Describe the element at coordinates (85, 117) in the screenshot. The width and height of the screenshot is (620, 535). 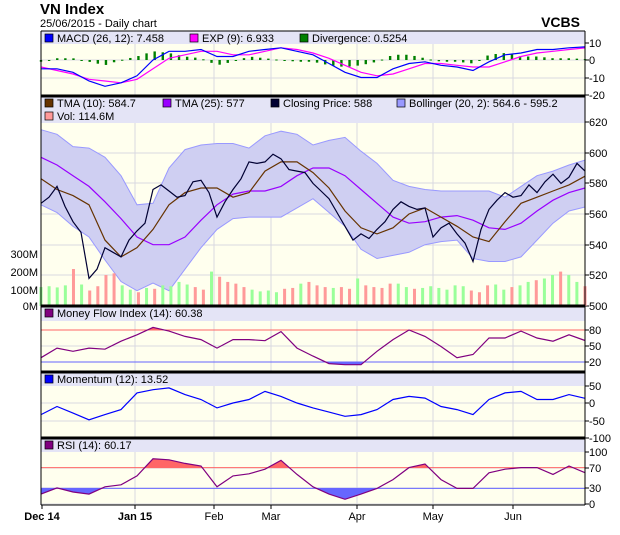
I see `legend-label: Vol: 114.6M` at that location.